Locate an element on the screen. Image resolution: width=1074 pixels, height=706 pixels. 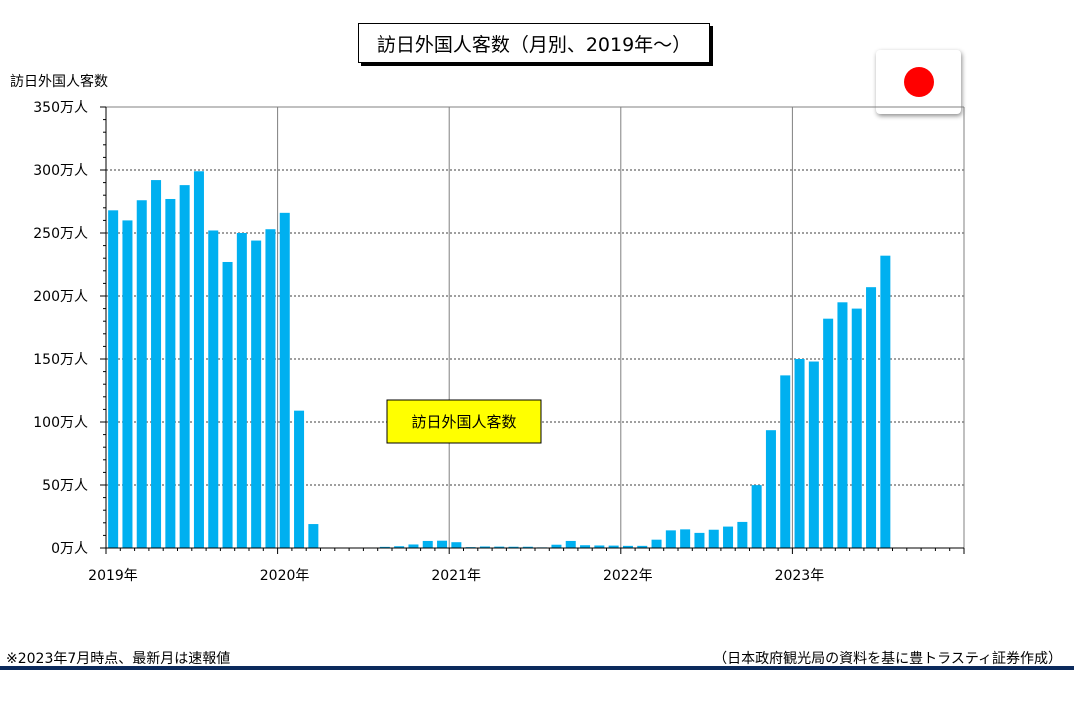
y-tick-label: 150万人 is located at coordinates (60, 360).